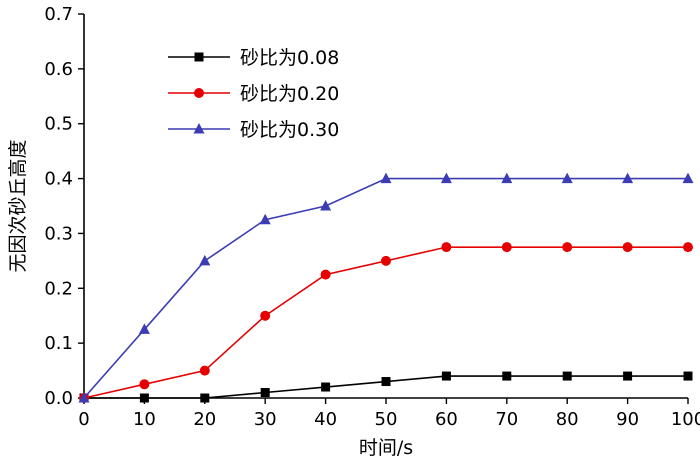  Describe the element at coordinates (58, 179) in the screenshot. I see `y-tick-label: 0.4` at that location.